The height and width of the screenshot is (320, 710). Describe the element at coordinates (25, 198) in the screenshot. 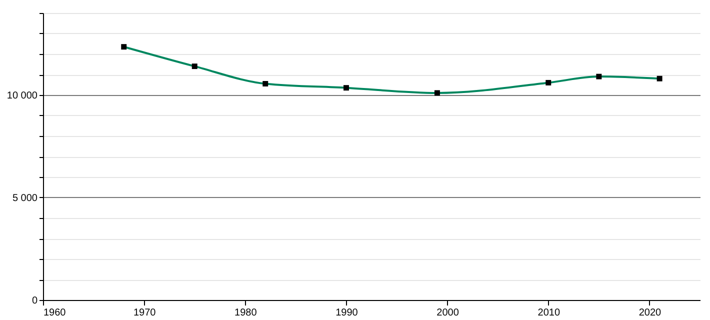

I see `y-tick-label: 5 000` at that location.